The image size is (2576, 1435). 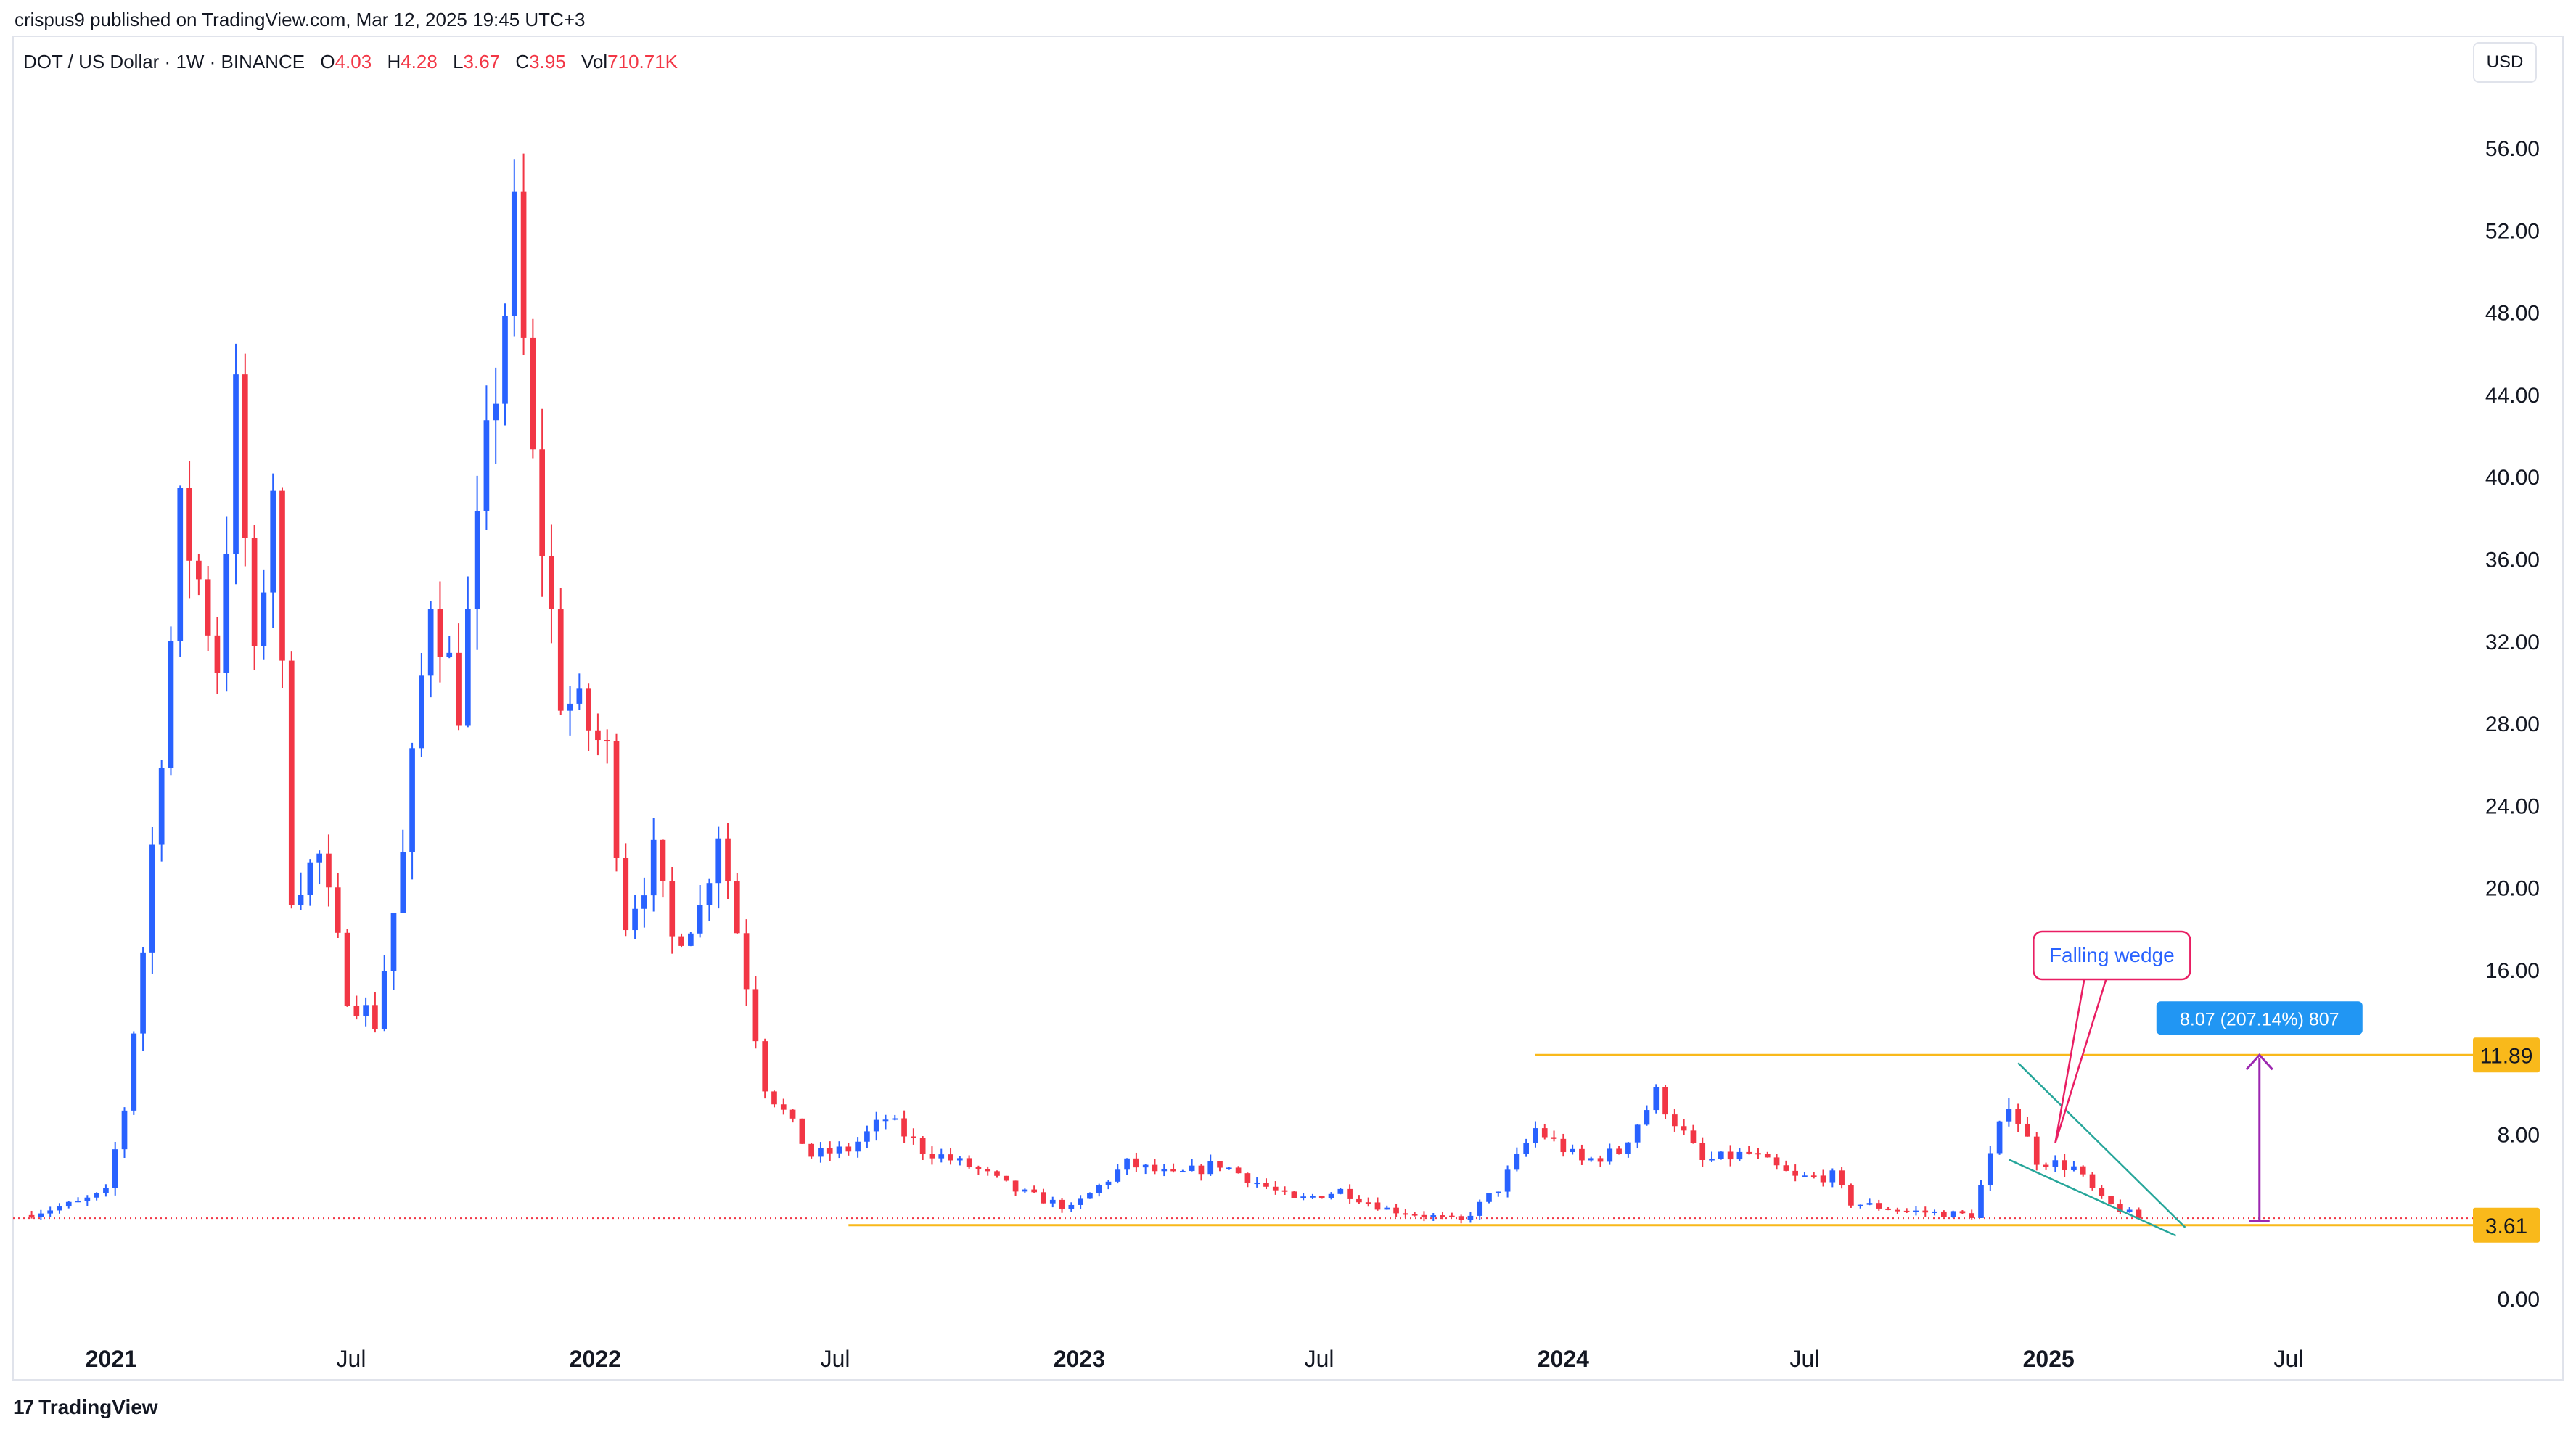 What do you see at coordinates (2519, 1135) in the screenshot?
I see `y-tick-label: 8.00` at bounding box center [2519, 1135].